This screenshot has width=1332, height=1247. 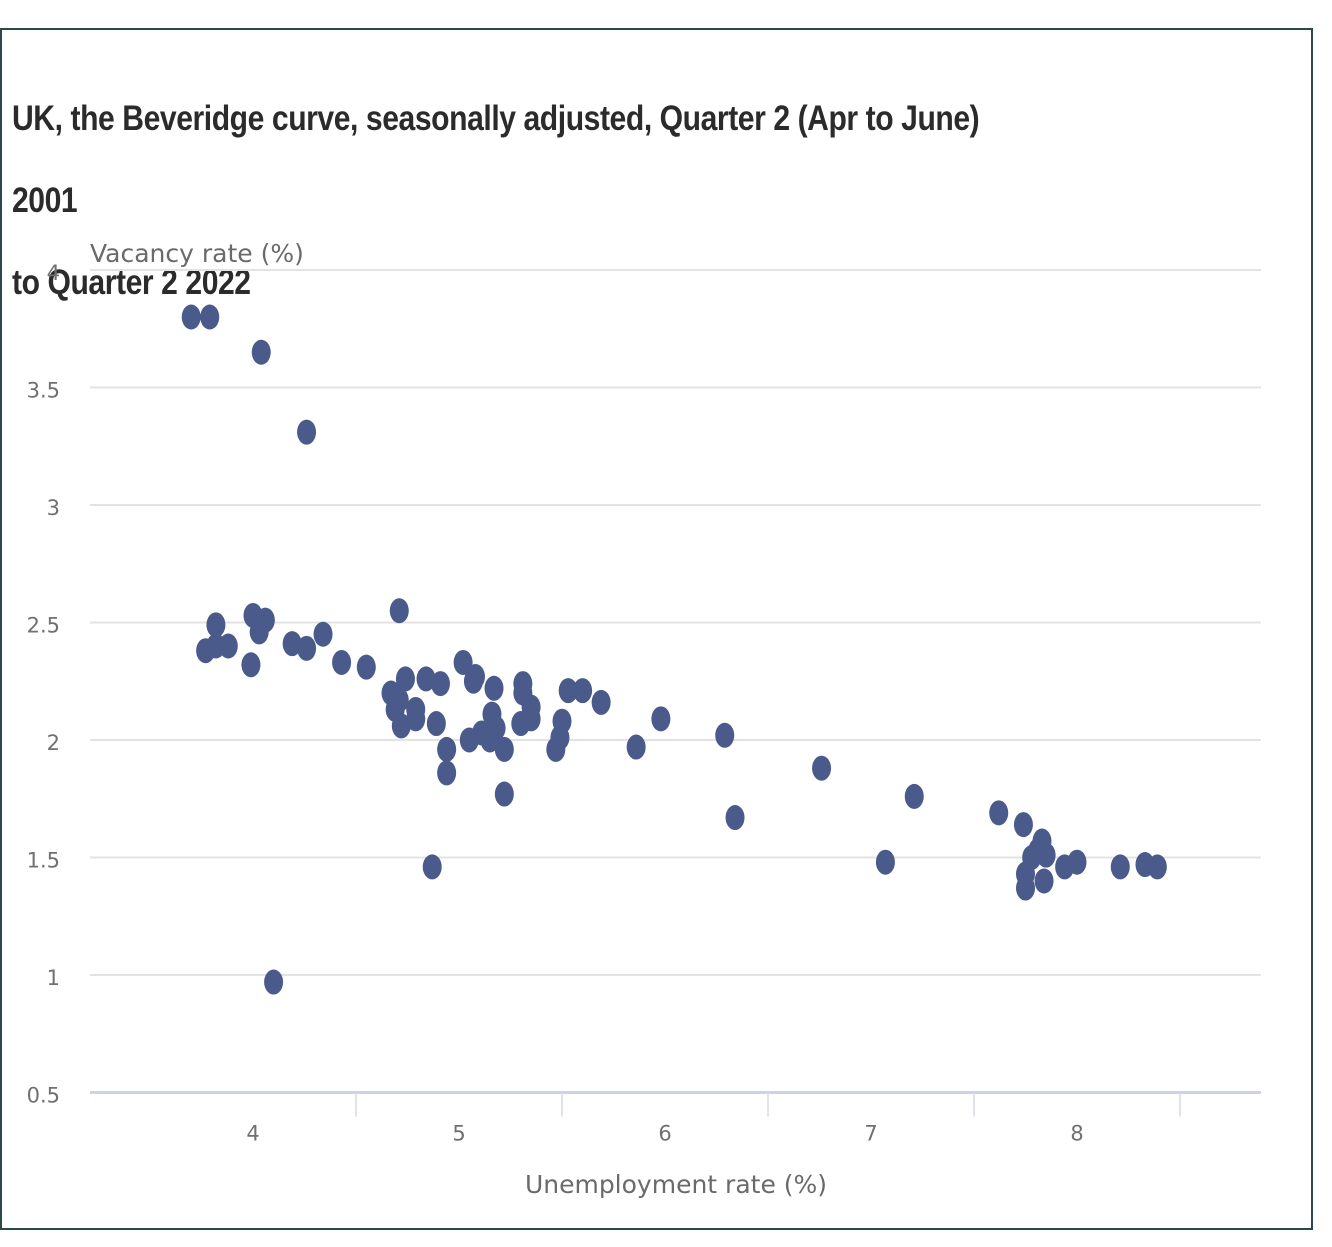 What do you see at coordinates (768, 1104) in the screenshot?
I see `x-axis-ticks` at bounding box center [768, 1104].